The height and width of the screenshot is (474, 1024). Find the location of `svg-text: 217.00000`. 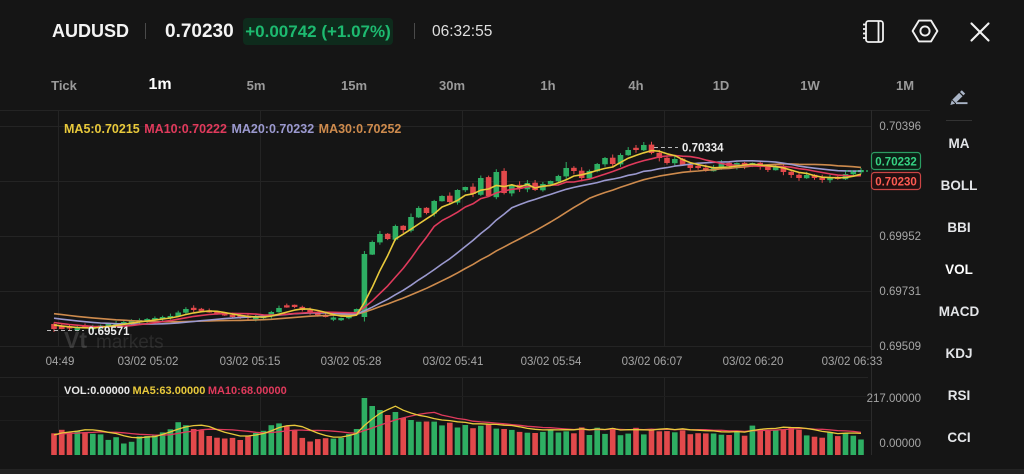

svg-text: 217.00000 is located at coordinates (894, 399).